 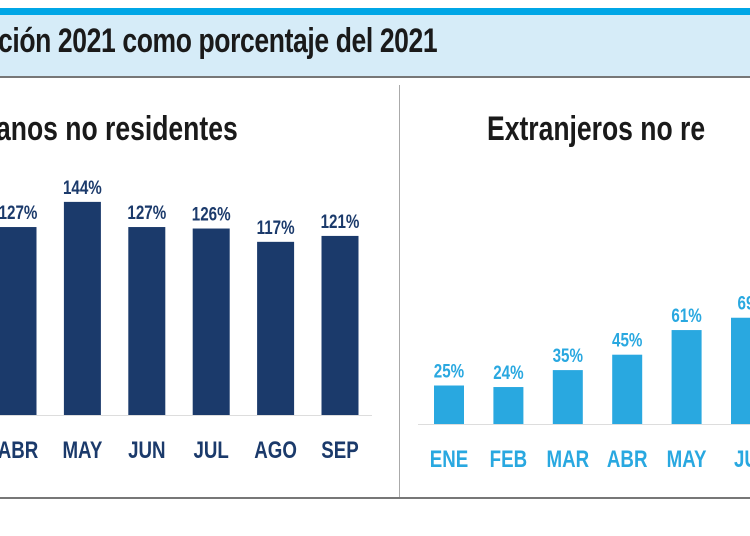 What do you see at coordinates (119, 129) in the screenshot?
I see `left-chart-title: anos no residentes` at bounding box center [119, 129].